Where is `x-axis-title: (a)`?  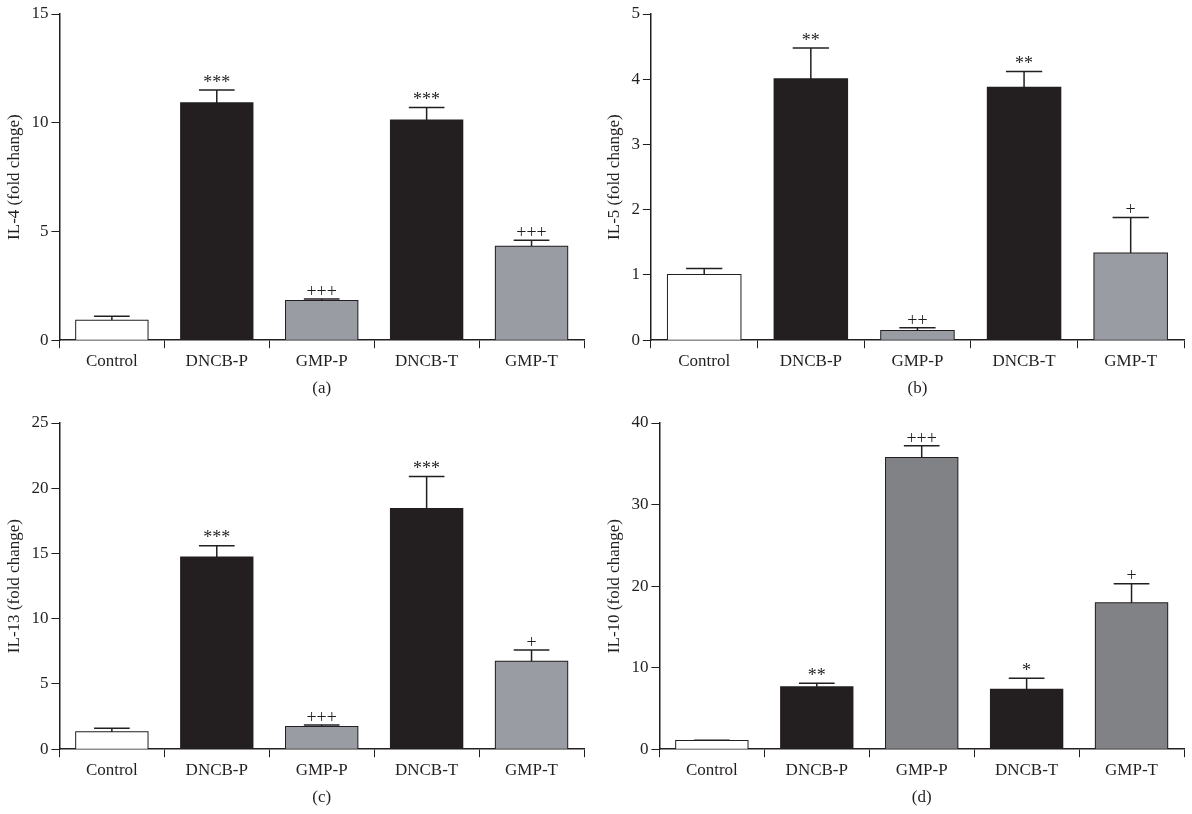 x-axis-title: (a) is located at coordinates (322, 388).